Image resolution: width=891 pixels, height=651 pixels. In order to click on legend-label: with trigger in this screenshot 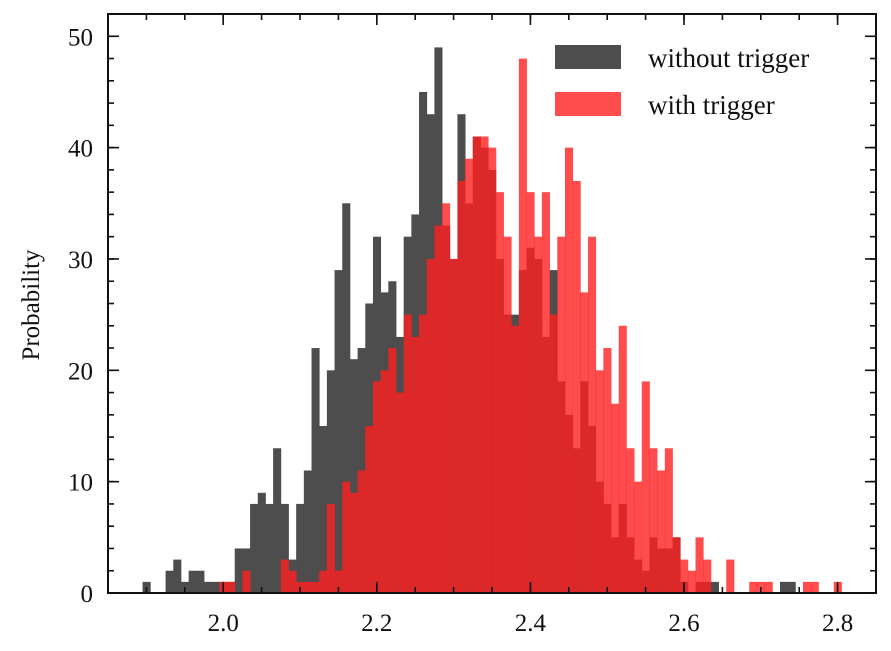, I will do `click(711, 105)`.